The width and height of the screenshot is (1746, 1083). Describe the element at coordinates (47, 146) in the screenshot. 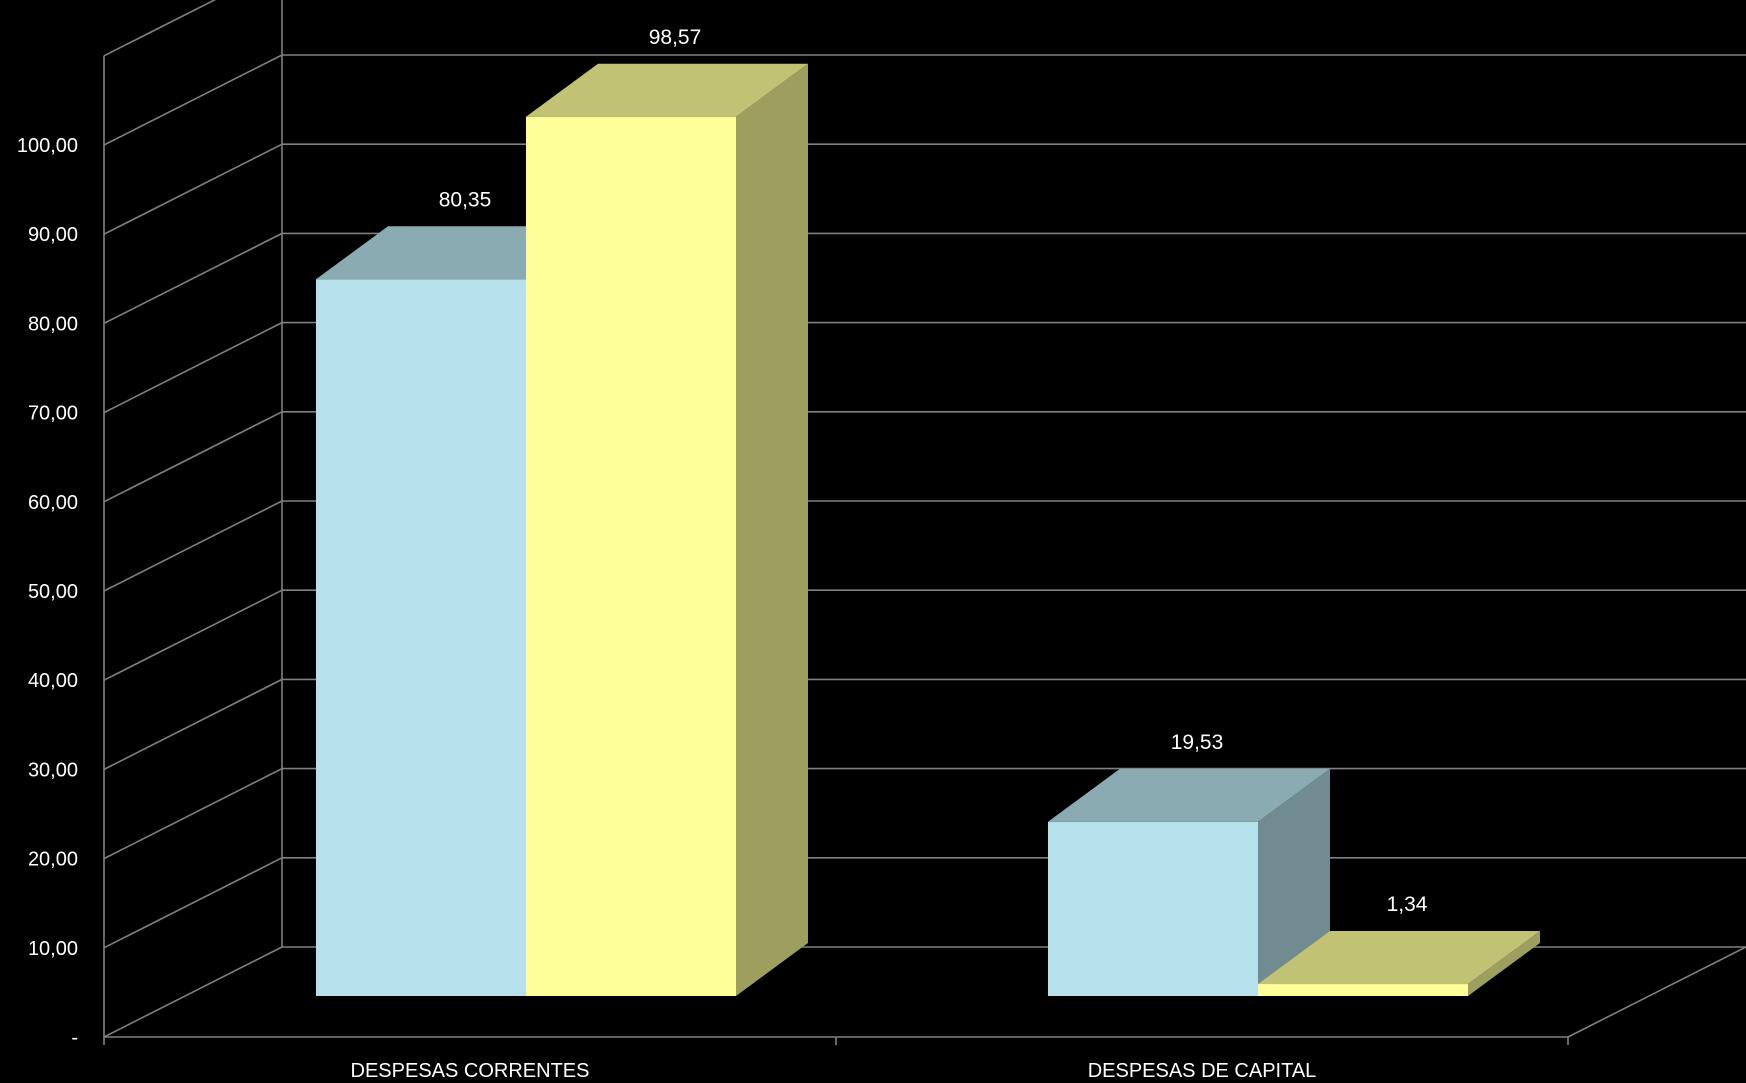

I see `y-tick-label: 100,00` at that location.